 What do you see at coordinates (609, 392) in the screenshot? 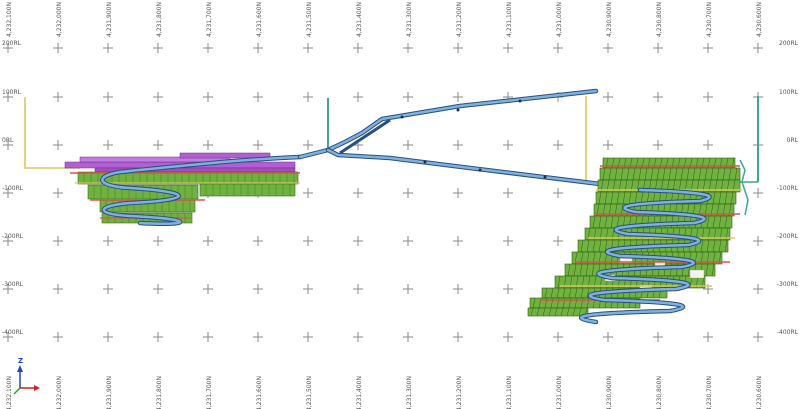
I see `northing-label-bottom: 4,230,900N` at bounding box center [609, 392].